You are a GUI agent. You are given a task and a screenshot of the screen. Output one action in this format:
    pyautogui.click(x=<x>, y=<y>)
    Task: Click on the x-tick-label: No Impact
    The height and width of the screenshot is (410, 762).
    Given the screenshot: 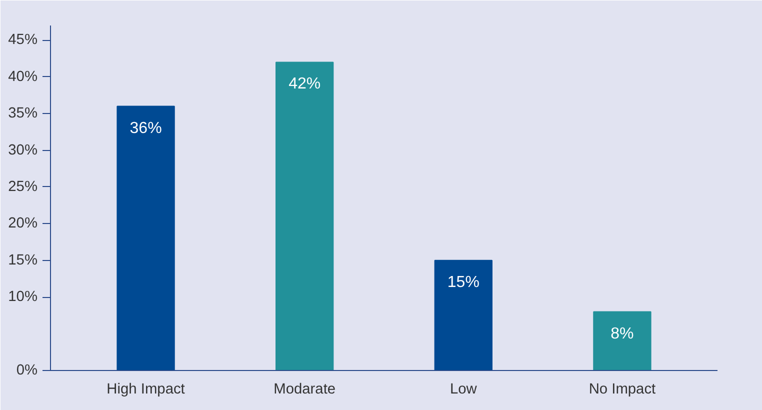 What is the action you would take?
    pyautogui.click(x=622, y=390)
    